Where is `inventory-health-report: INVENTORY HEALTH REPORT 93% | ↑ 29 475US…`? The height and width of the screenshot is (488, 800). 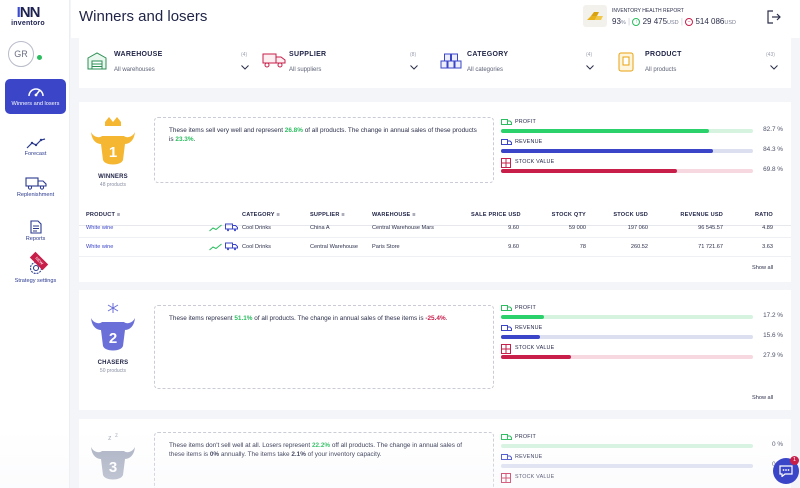 inventory-health-report: INVENTORY HEALTH REPORT 93% | ↑ 29 475US… is located at coordinates (668, 18).